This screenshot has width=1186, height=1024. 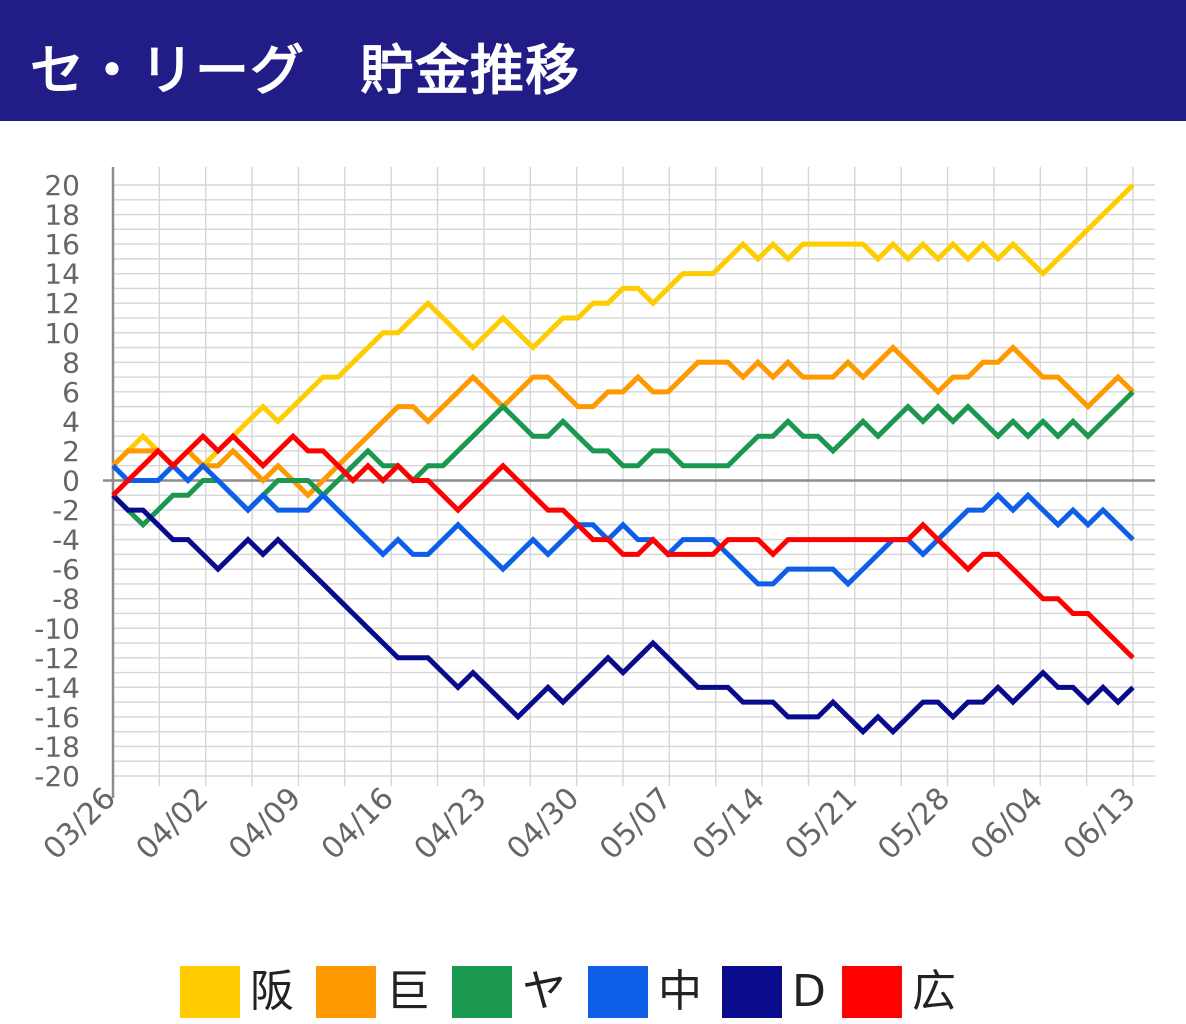 I want to click on y-tick-label: -10, so click(x=57, y=628).